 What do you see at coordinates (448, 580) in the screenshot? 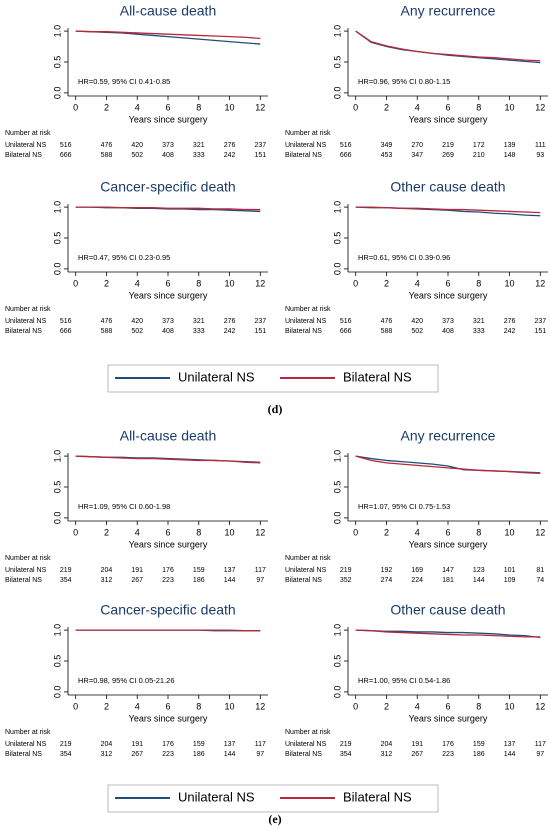
I see `risk-value: 181` at bounding box center [448, 580].